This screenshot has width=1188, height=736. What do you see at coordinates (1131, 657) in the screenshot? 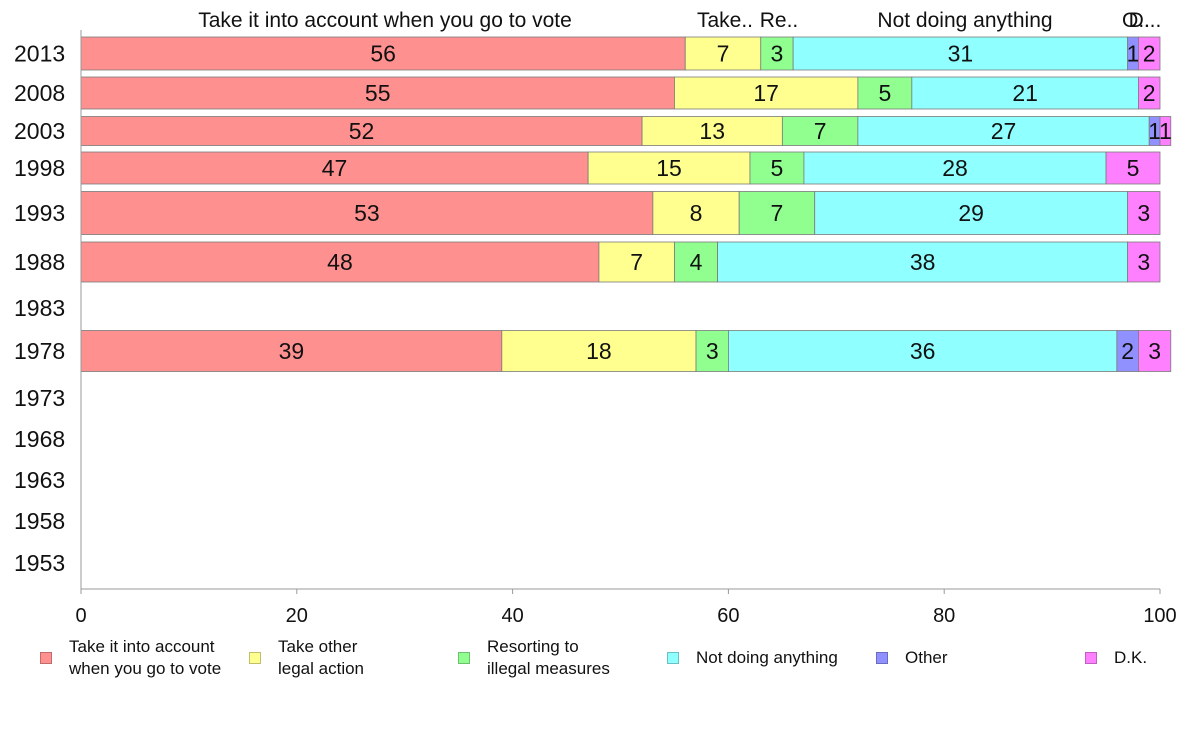
I see `legend-label: D.K.` at bounding box center [1131, 657].